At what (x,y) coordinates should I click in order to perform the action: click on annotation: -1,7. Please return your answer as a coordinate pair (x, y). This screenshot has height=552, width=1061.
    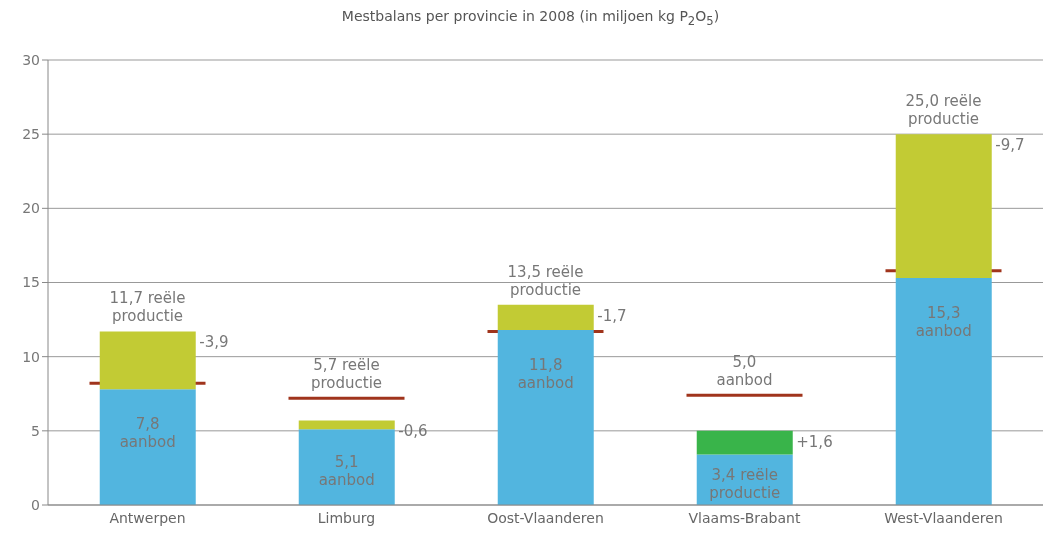
    Looking at the image, I should click on (612, 315).